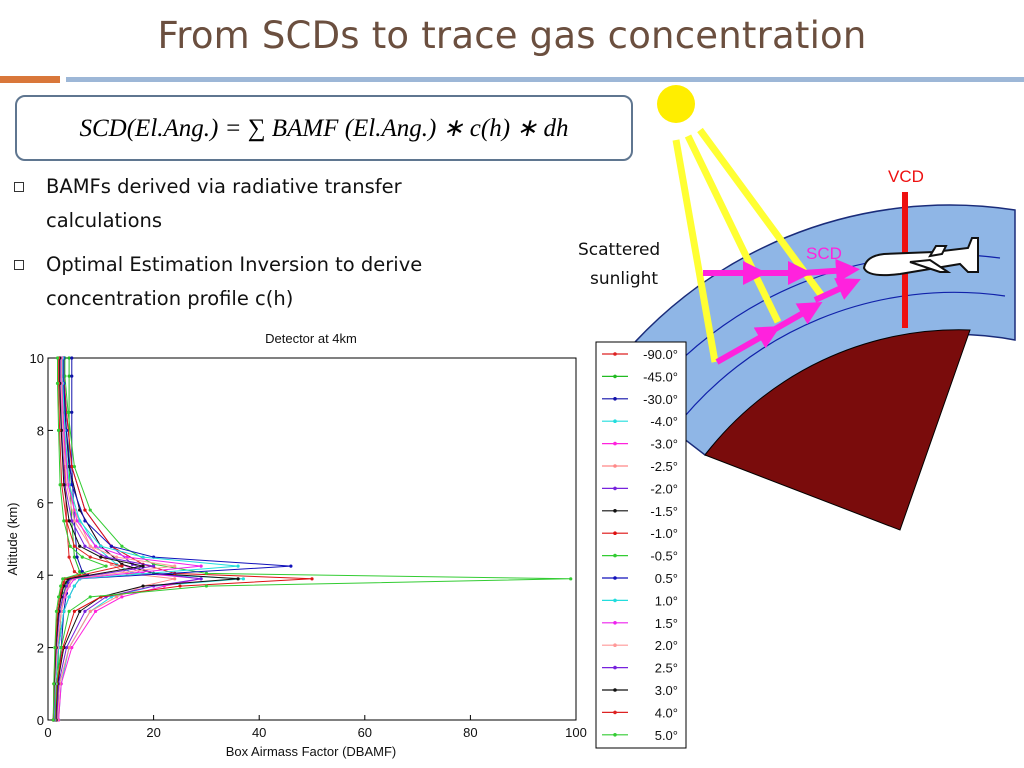  What do you see at coordinates (259, 732) in the screenshot?
I see `x-tick-label: 40` at bounding box center [259, 732].